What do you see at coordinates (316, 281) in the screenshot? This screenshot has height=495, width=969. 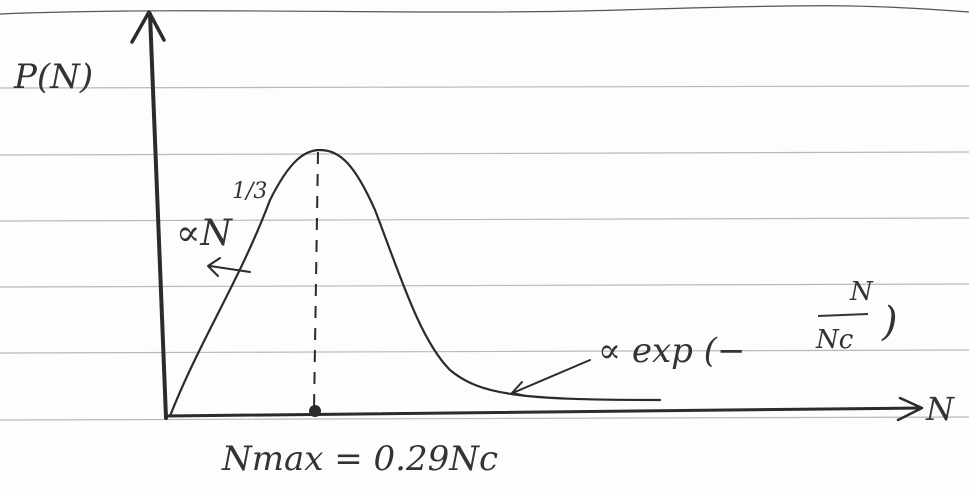 I see `peak-dashed-line` at bounding box center [316, 281].